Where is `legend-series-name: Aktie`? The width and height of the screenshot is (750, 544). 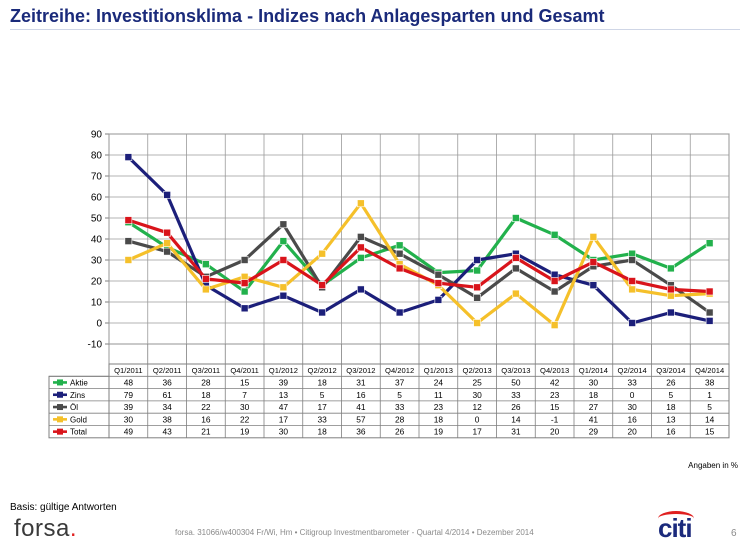
legend-series-name: Aktie is located at coordinates (79, 382).